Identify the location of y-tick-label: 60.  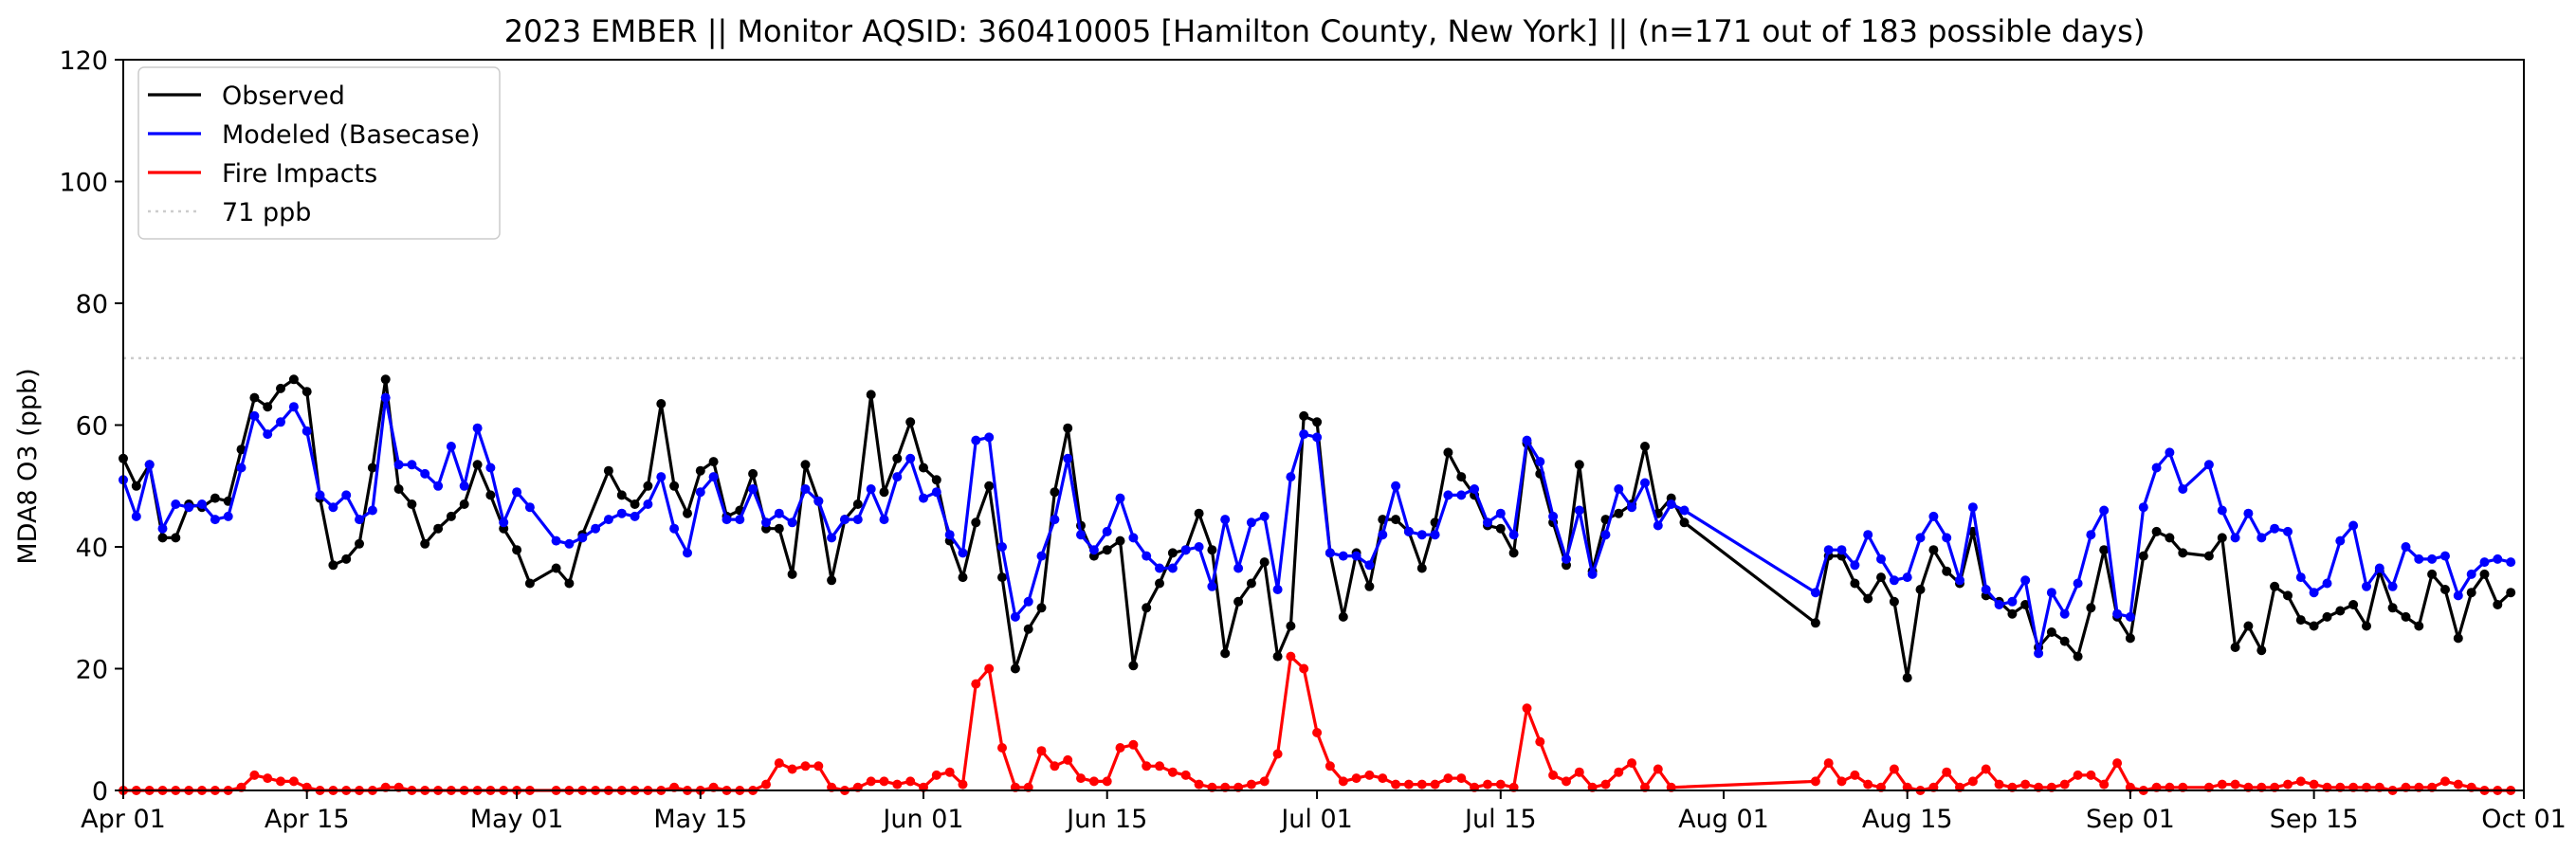
(92, 427).